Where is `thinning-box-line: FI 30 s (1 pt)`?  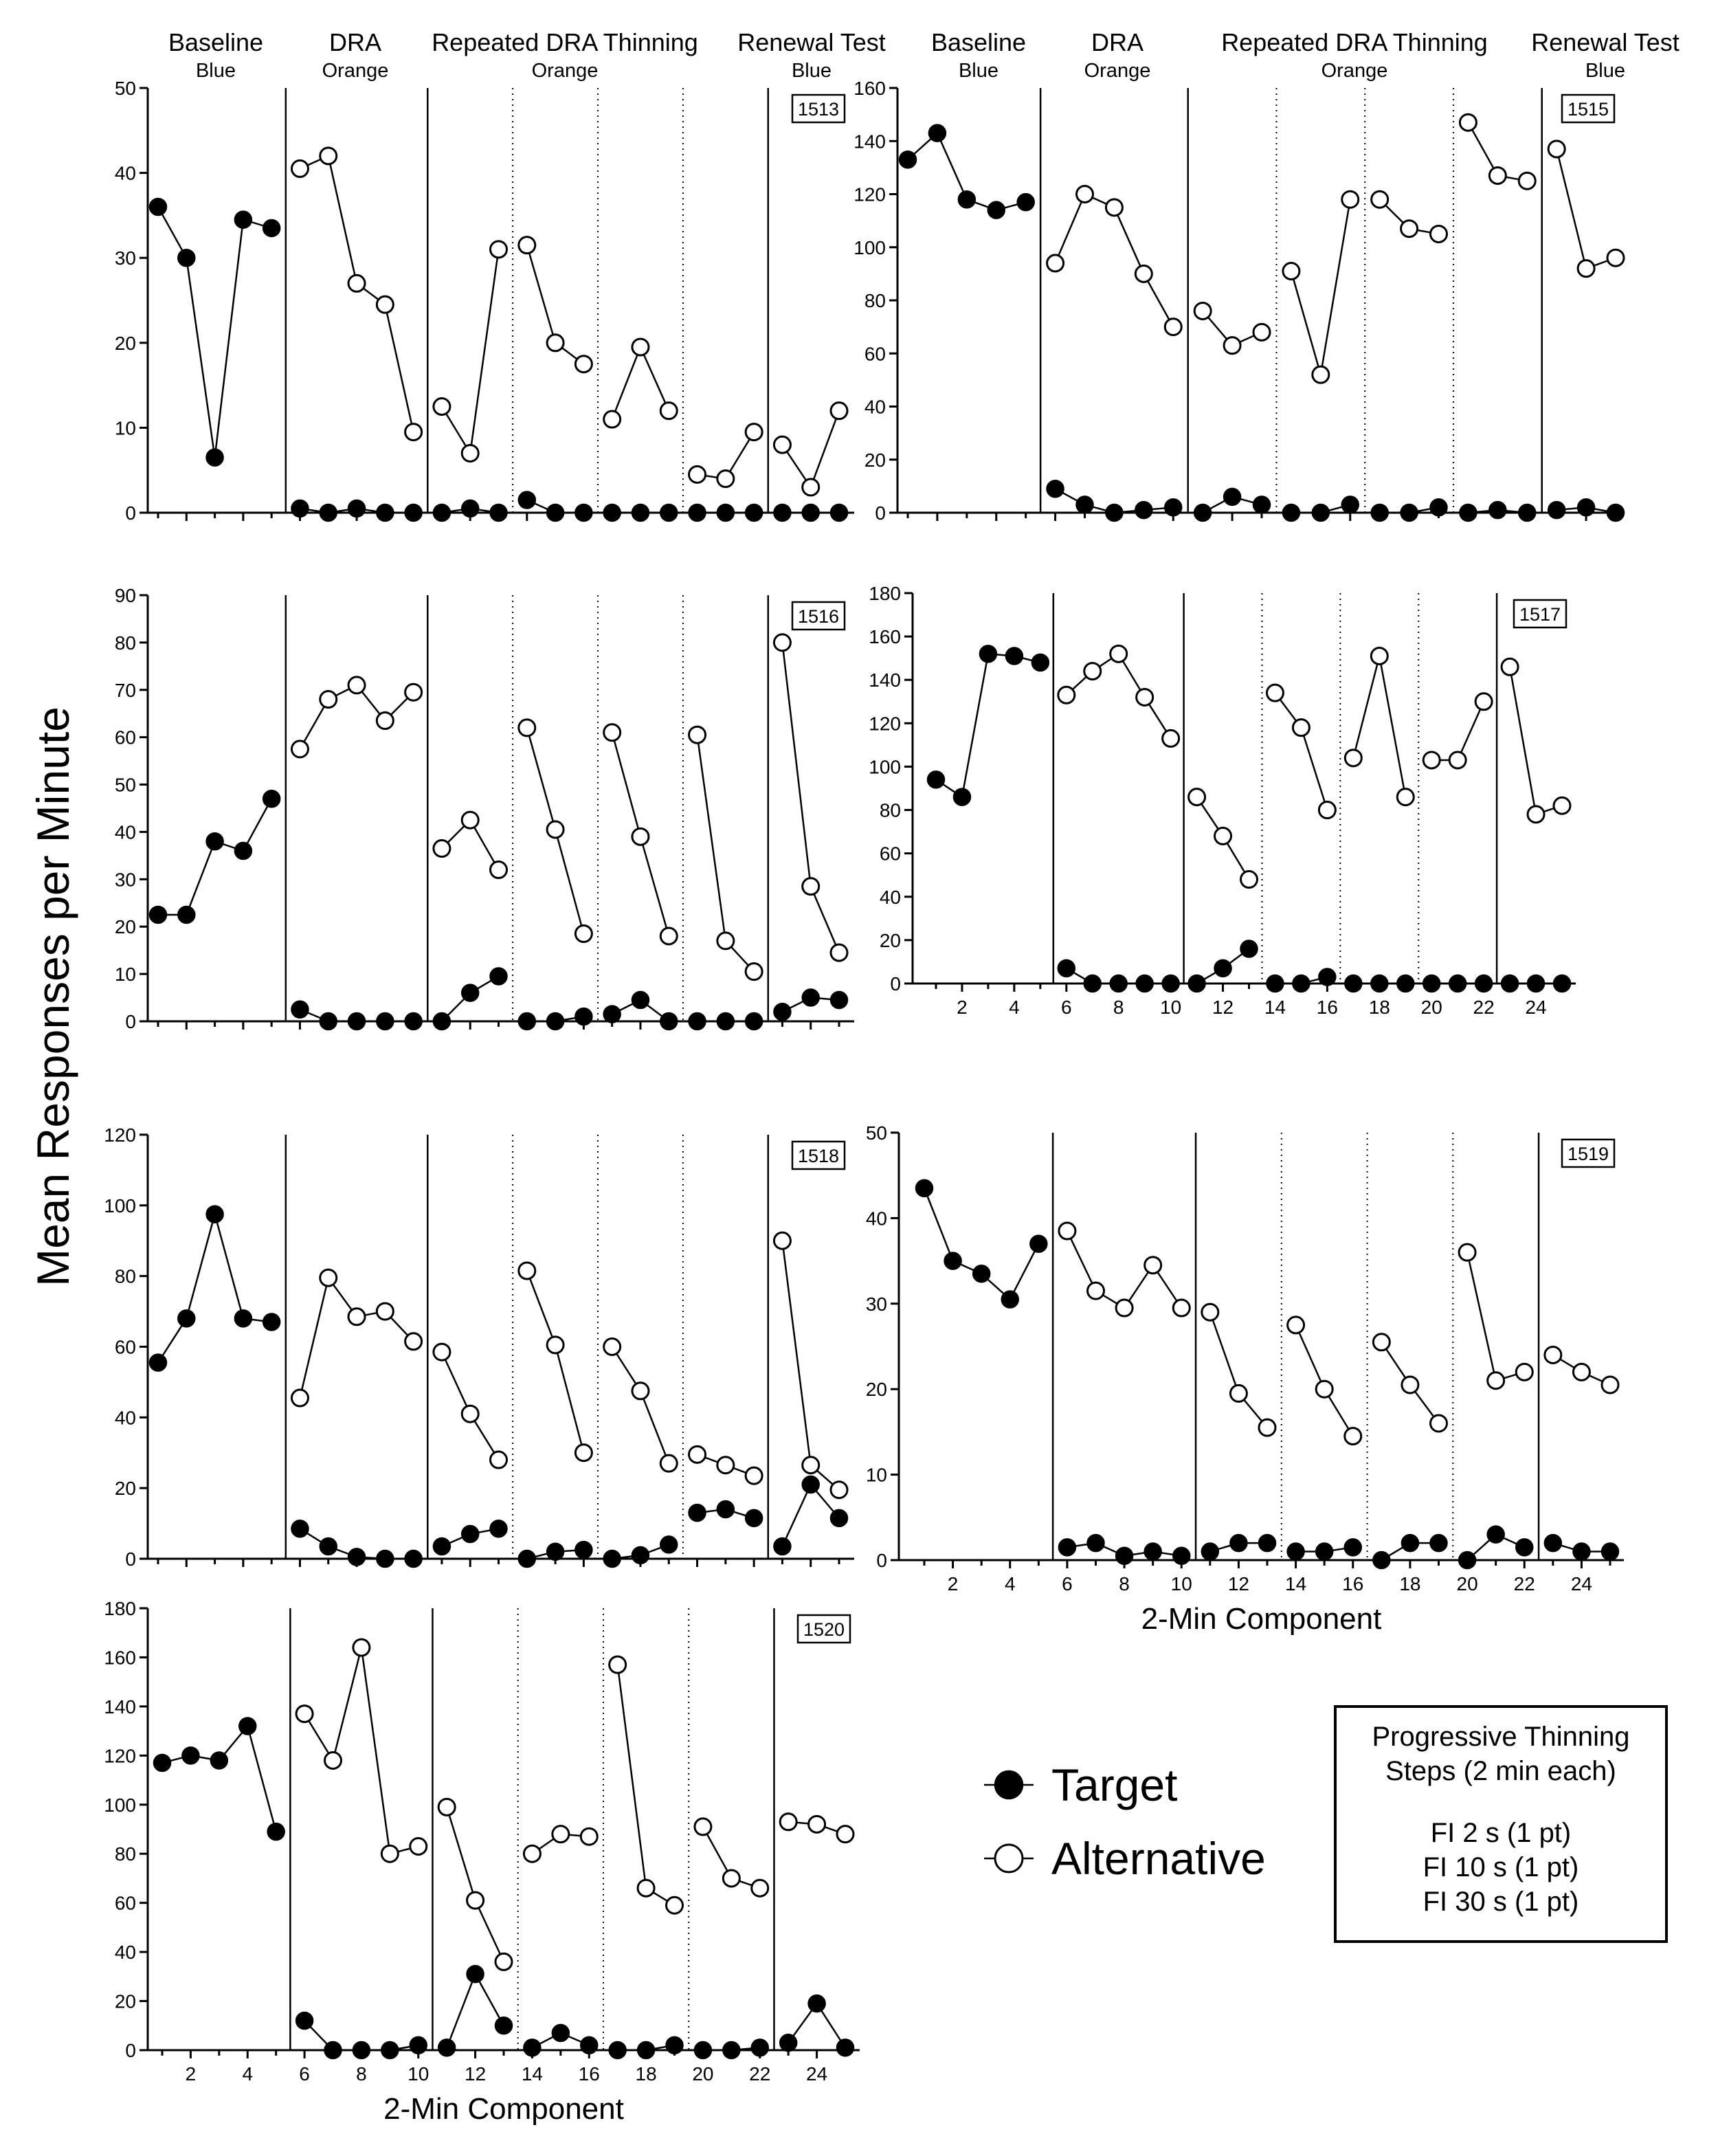 thinning-box-line: FI 30 s (1 pt) is located at coordinates (1501, 1902).